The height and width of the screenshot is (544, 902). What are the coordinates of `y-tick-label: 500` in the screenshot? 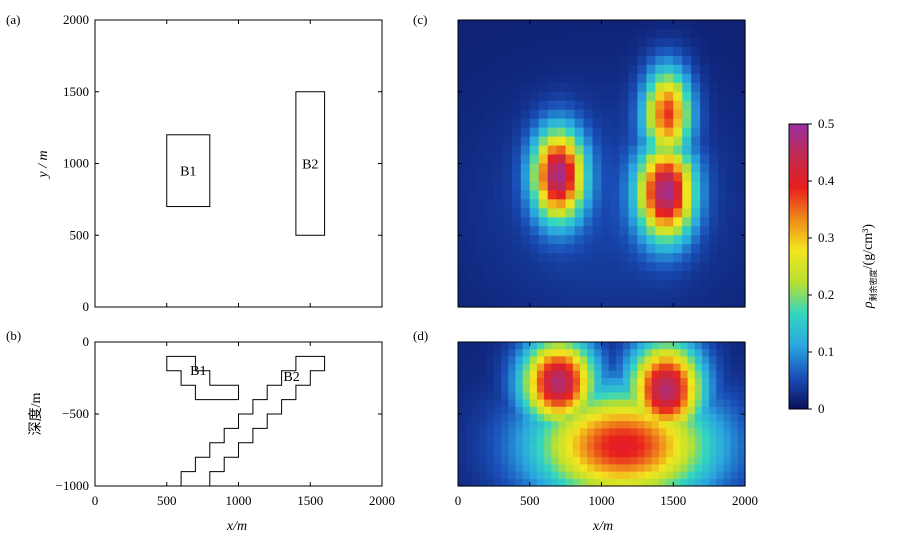 It's located at (80, 234).